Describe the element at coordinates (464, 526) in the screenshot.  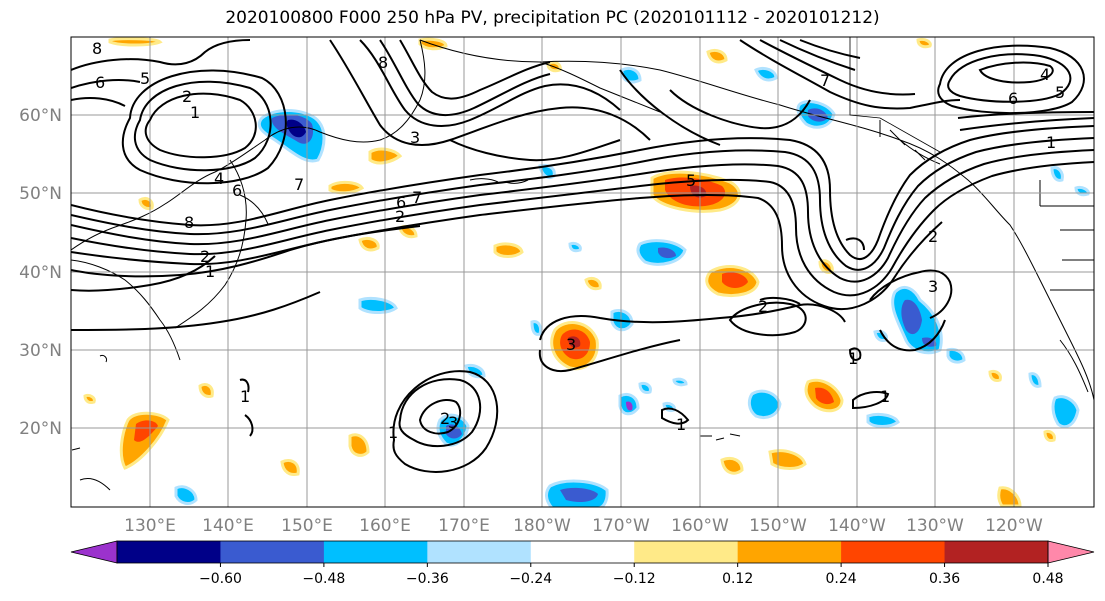
I see `lon-label: 170°E` at that location.